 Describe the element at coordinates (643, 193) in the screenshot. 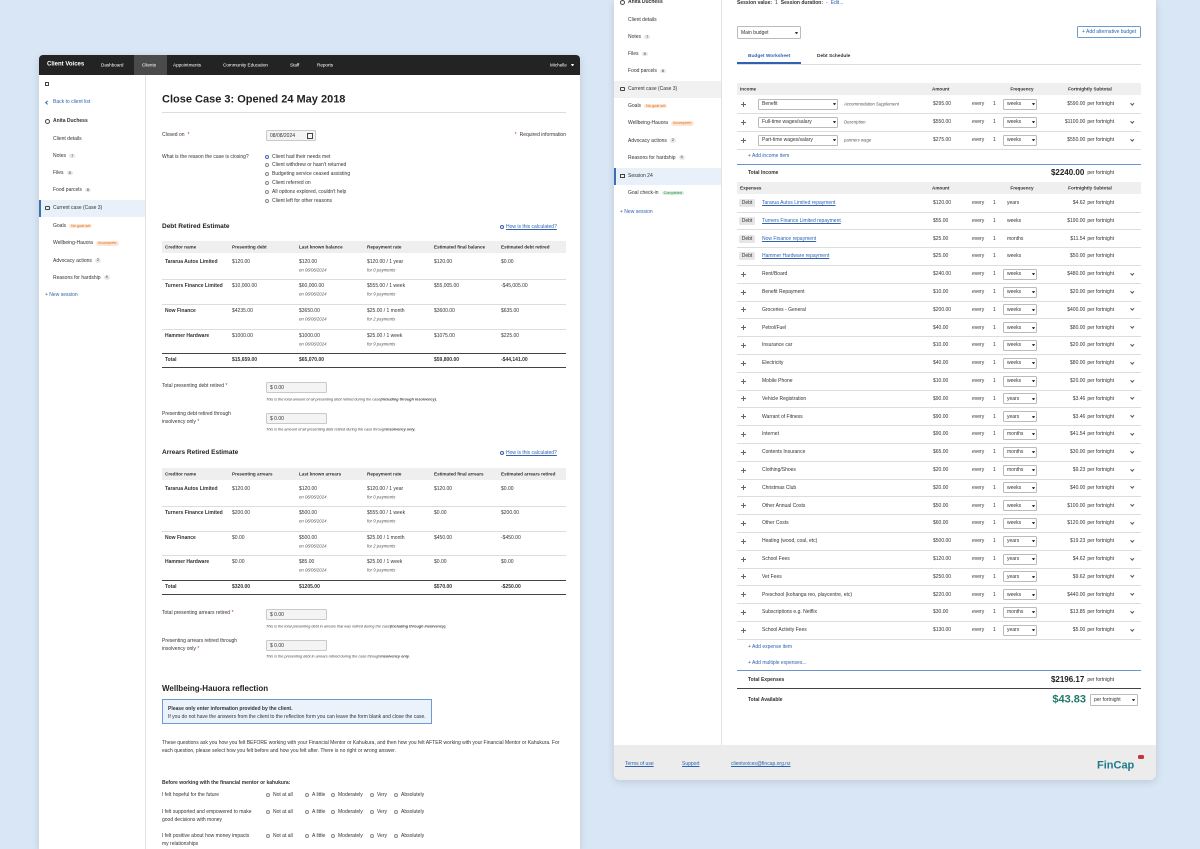

I see `link-label: Goal check-in` at that location.